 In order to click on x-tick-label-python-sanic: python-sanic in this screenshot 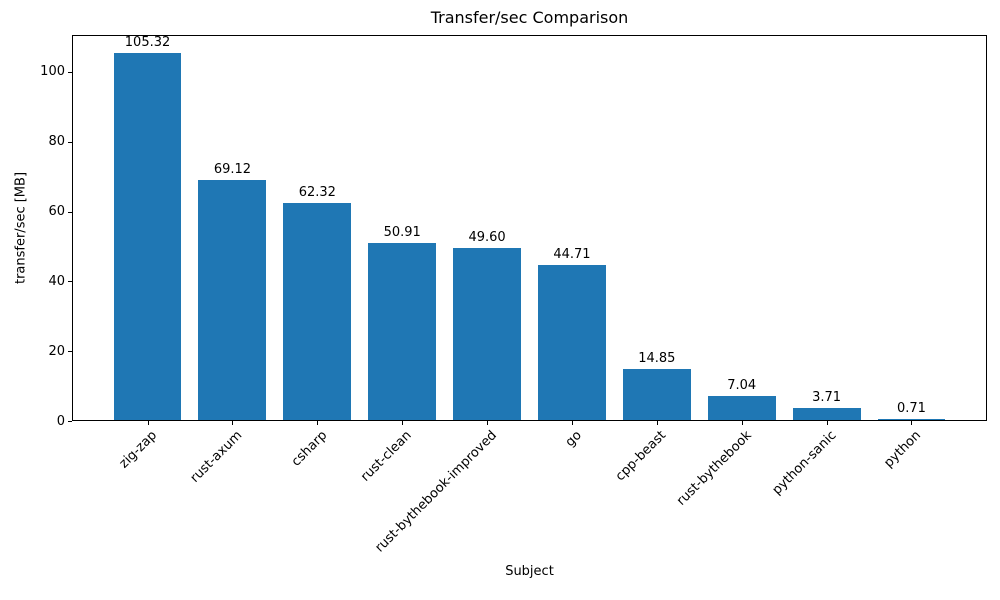, I will do `click(804, 463)`.